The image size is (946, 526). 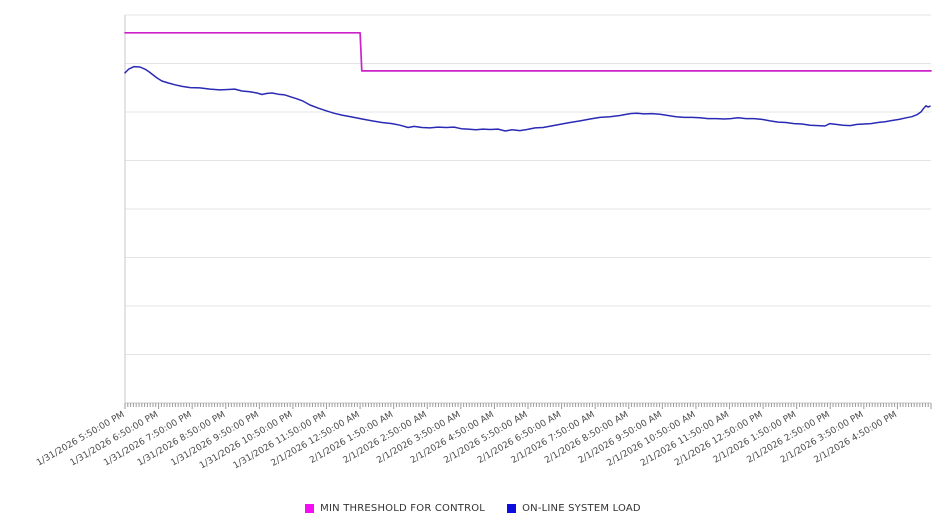 I want to click on series-line-min-threshold-for-control, so click(x=528, y=51).